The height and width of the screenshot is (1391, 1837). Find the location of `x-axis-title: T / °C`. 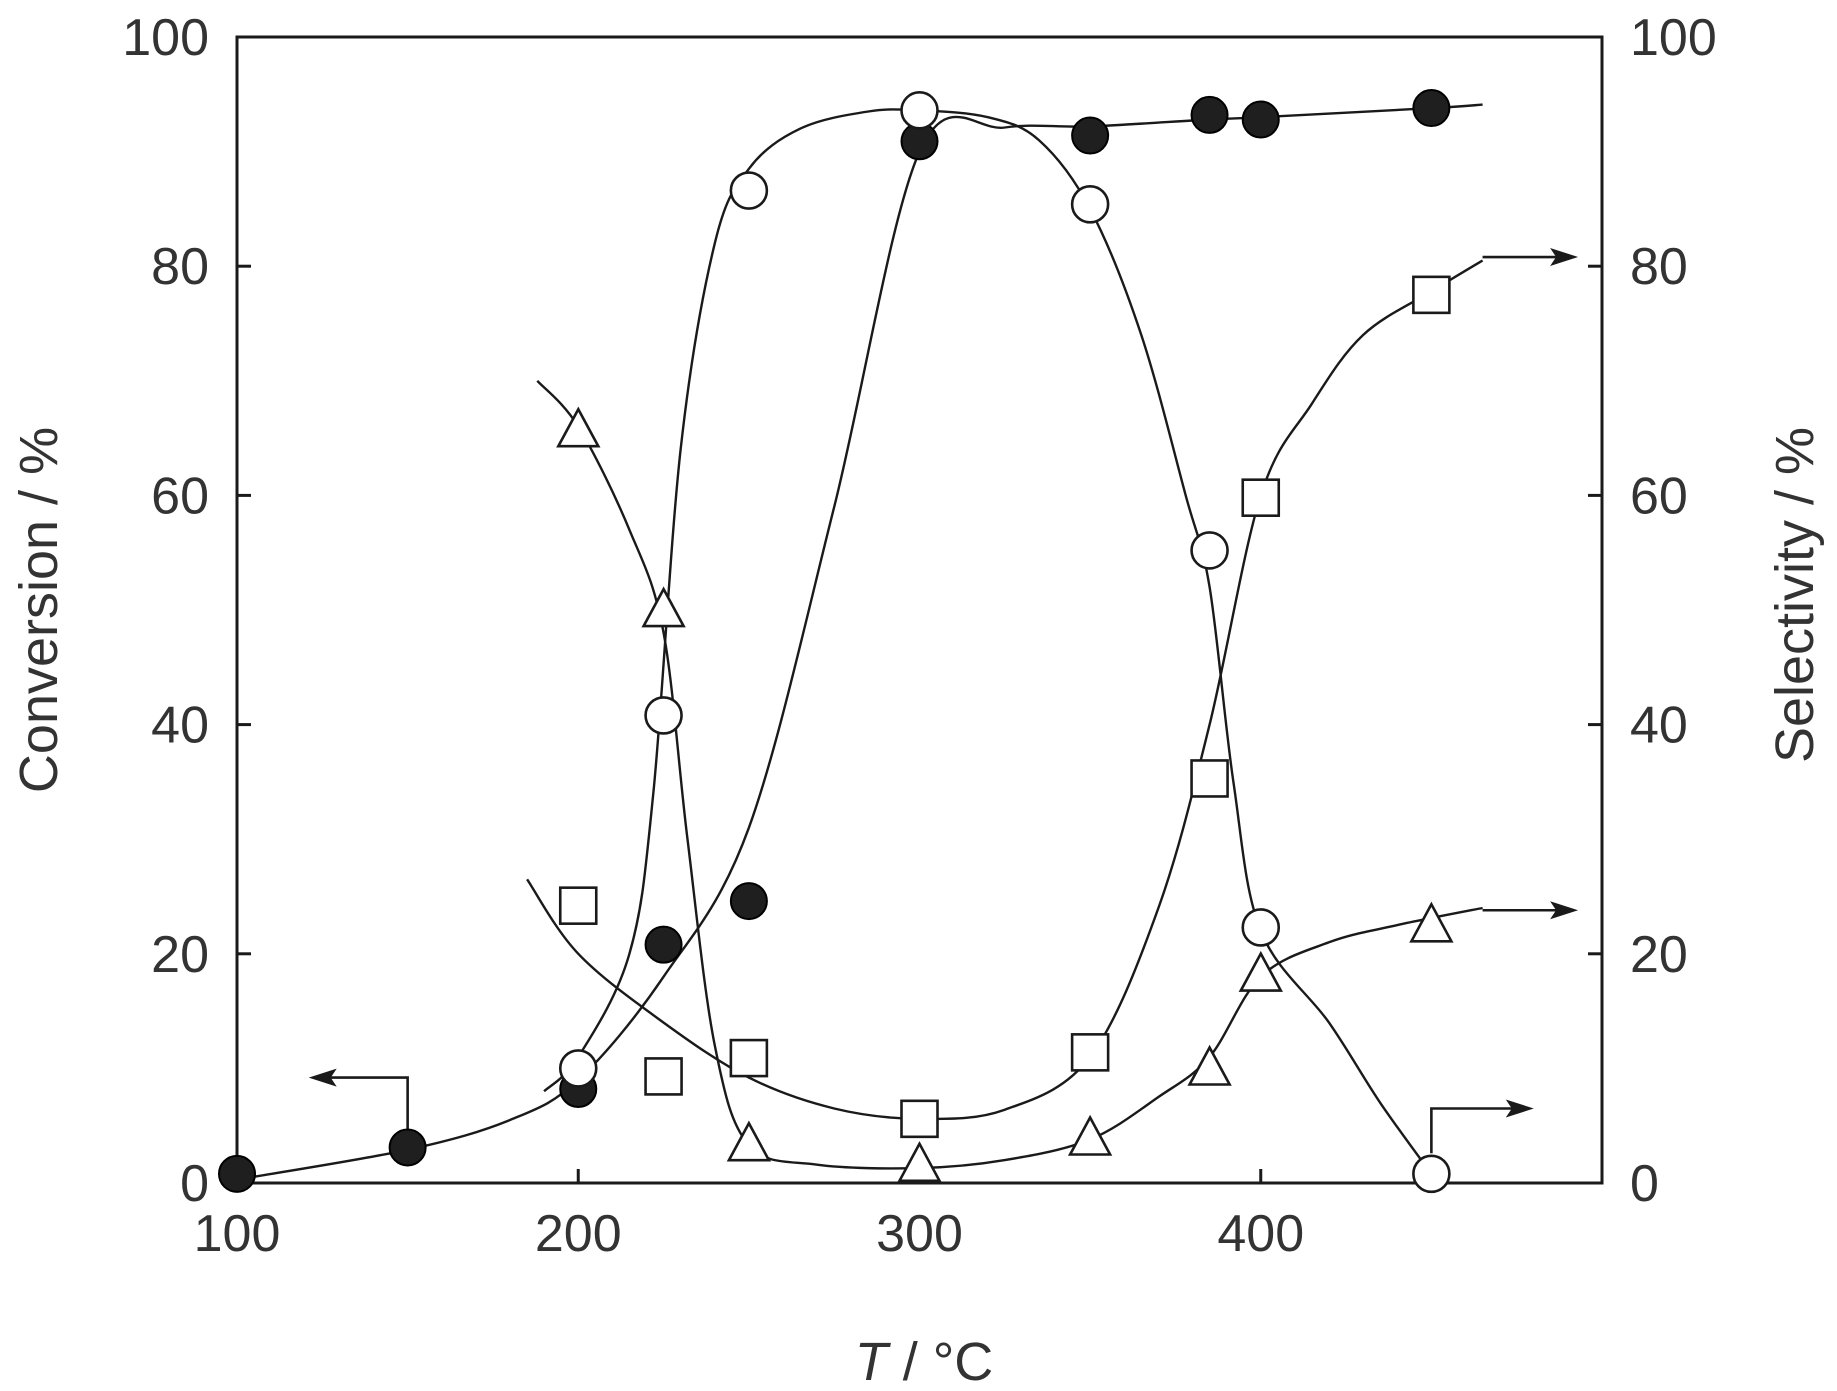

x-axis-title: T / °C is located at coordinates (924, 1361).